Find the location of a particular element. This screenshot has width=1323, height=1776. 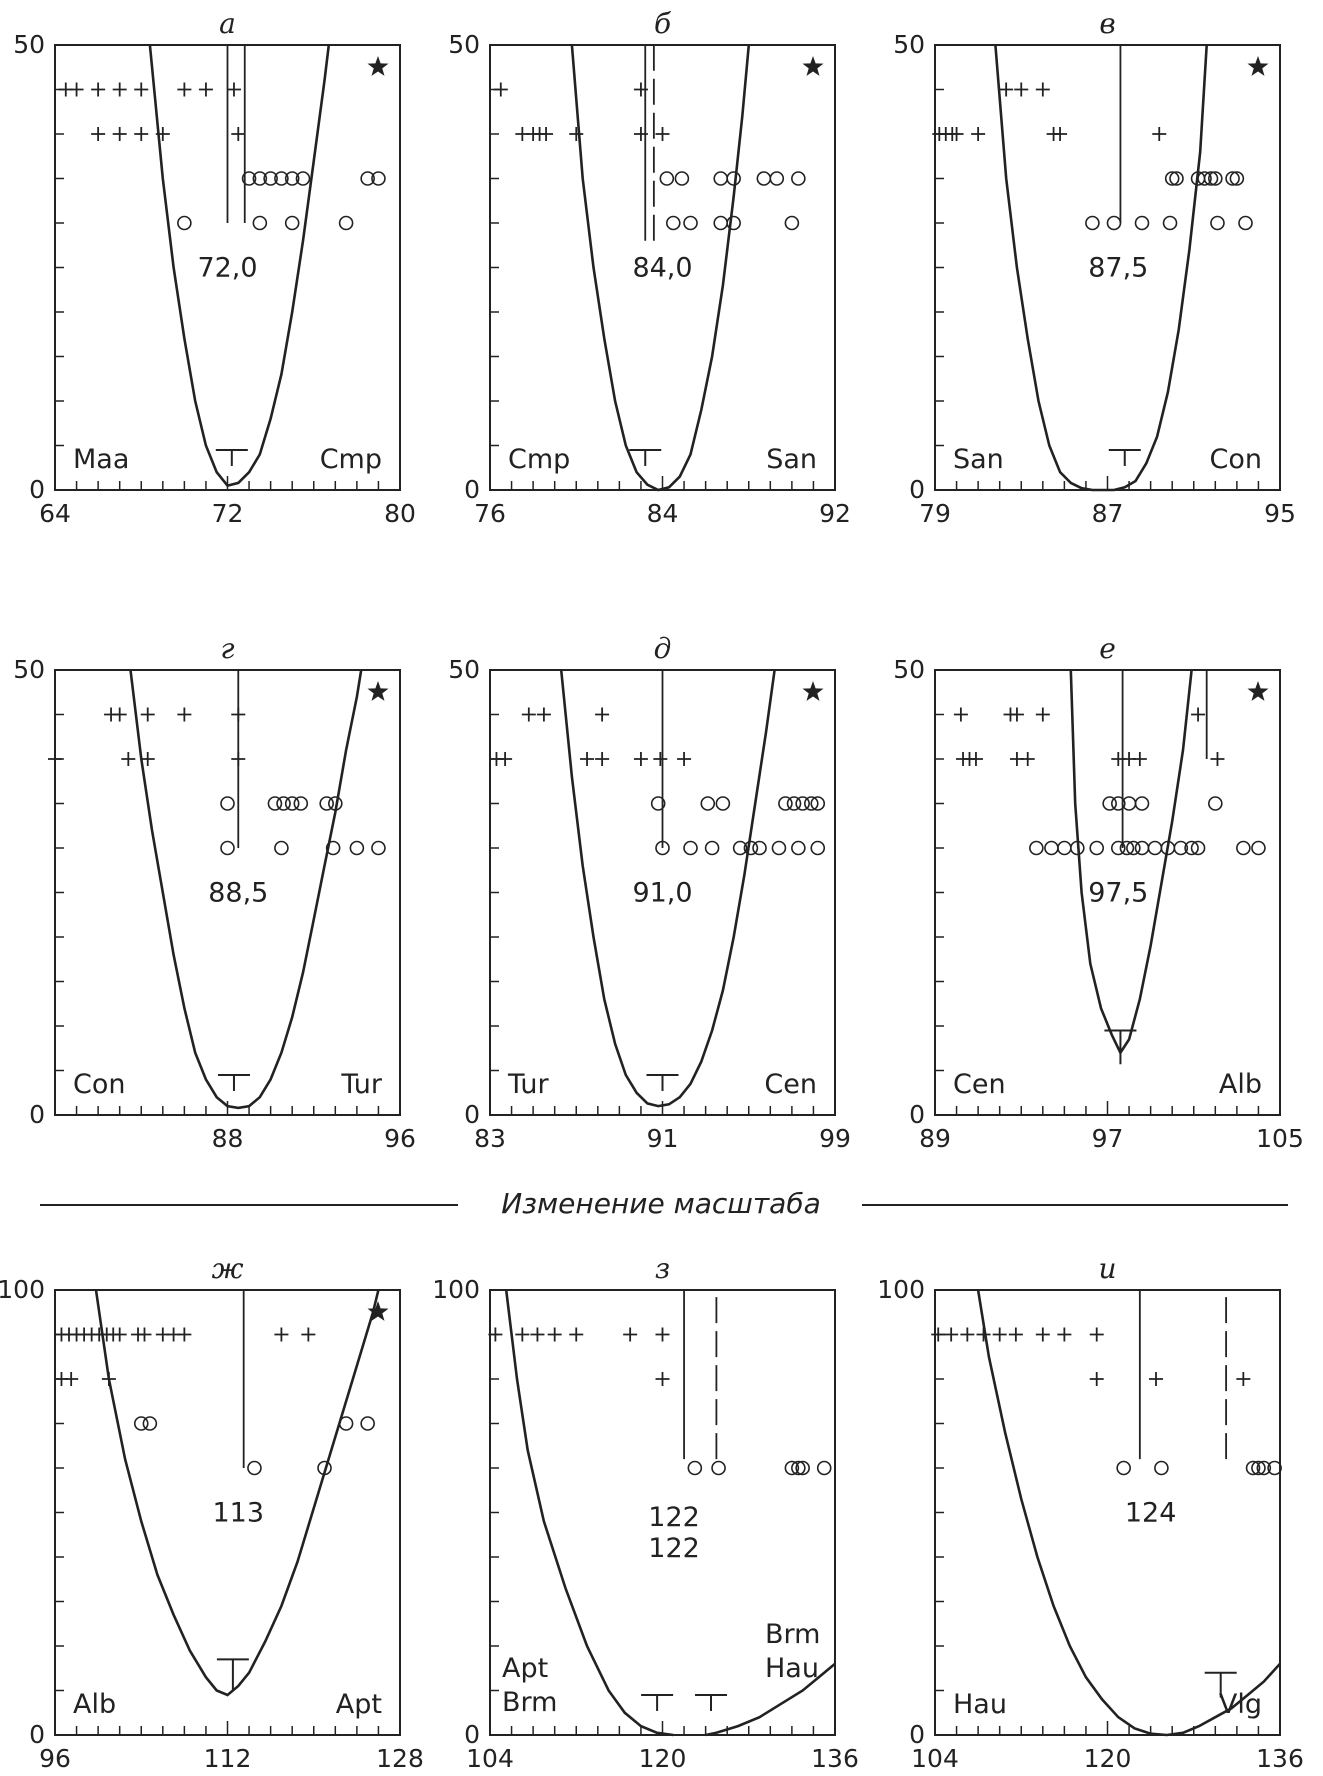

scale-change-separator: Изменение масштаба is located at coordinates (664, 1203).